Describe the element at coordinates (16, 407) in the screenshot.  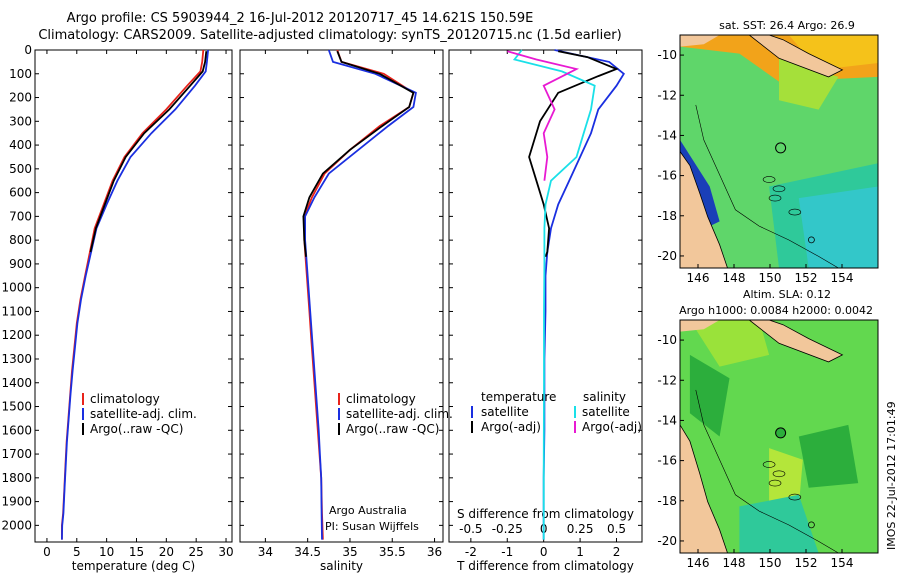
I see `y-tick-label: 1500` at that location.